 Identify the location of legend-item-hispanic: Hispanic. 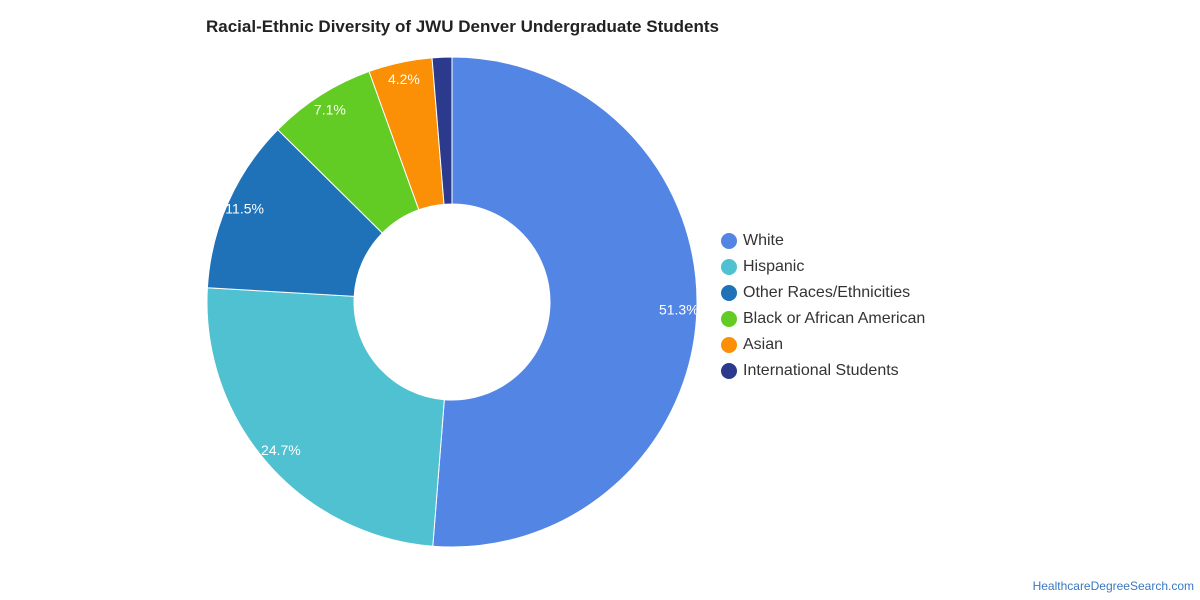
(823, 267).